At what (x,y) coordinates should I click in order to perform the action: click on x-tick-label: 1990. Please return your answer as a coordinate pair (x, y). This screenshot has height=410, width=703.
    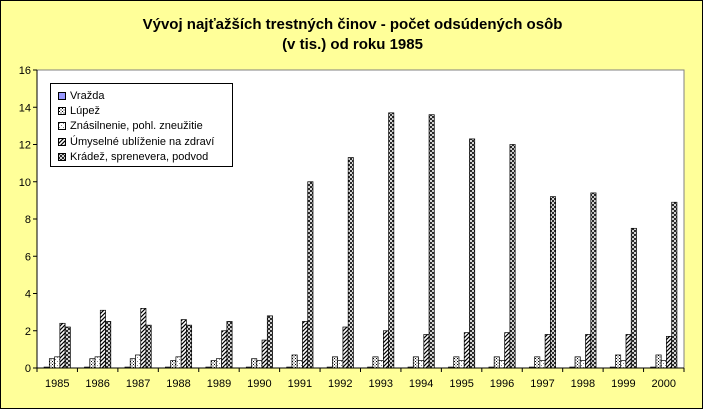
    Looking at the image, I should click on (259, 384).